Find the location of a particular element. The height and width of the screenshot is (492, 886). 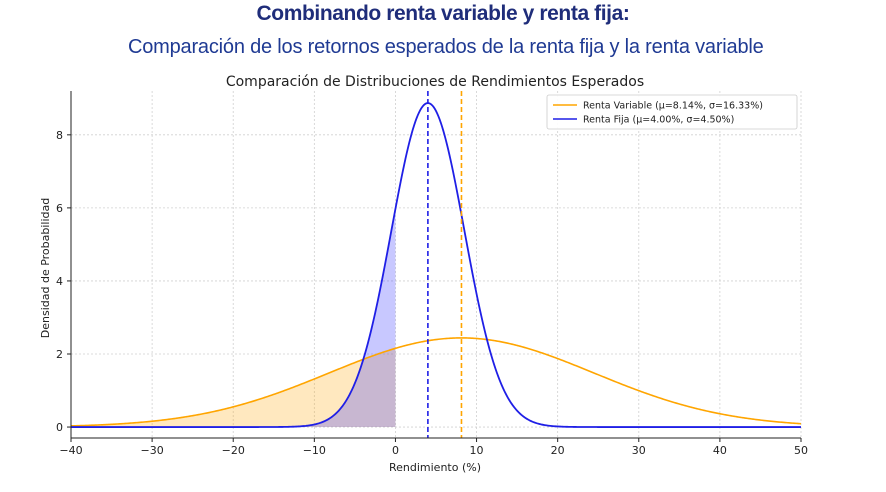

y-tick-label: 4 is located at coordinates (59, 281).